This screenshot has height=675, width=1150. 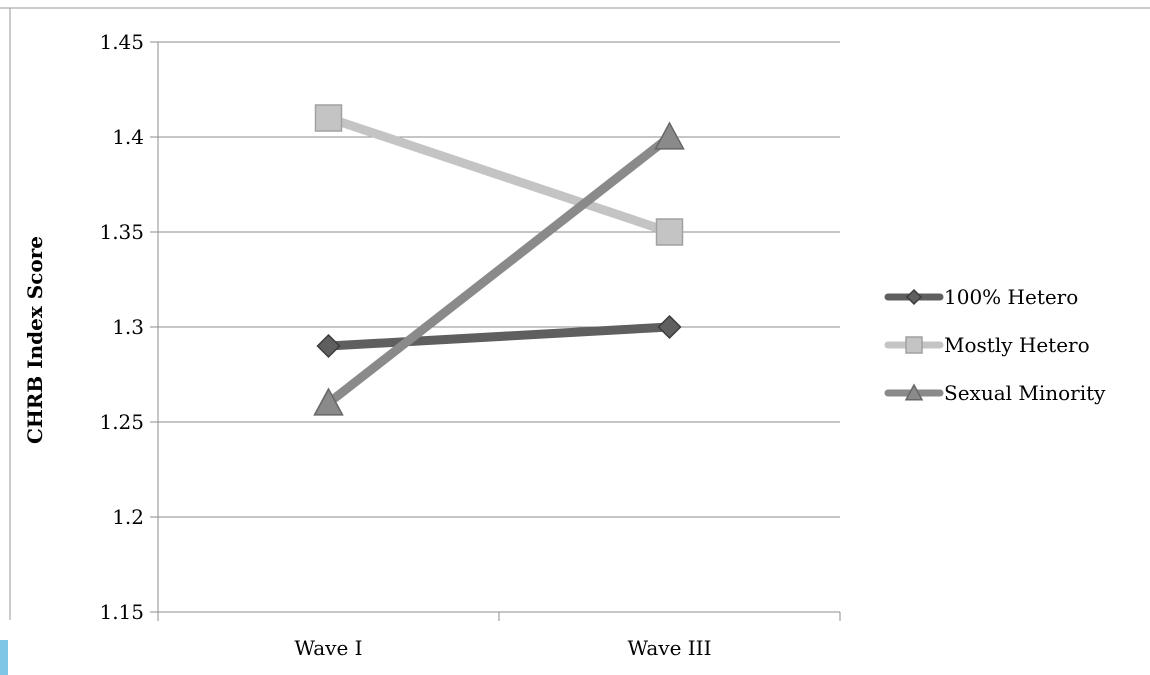 What do you see at coordinates (121, 422) in the screenshot?
I see `y-tick-label: 1.25` at bounding box center [121, 422].